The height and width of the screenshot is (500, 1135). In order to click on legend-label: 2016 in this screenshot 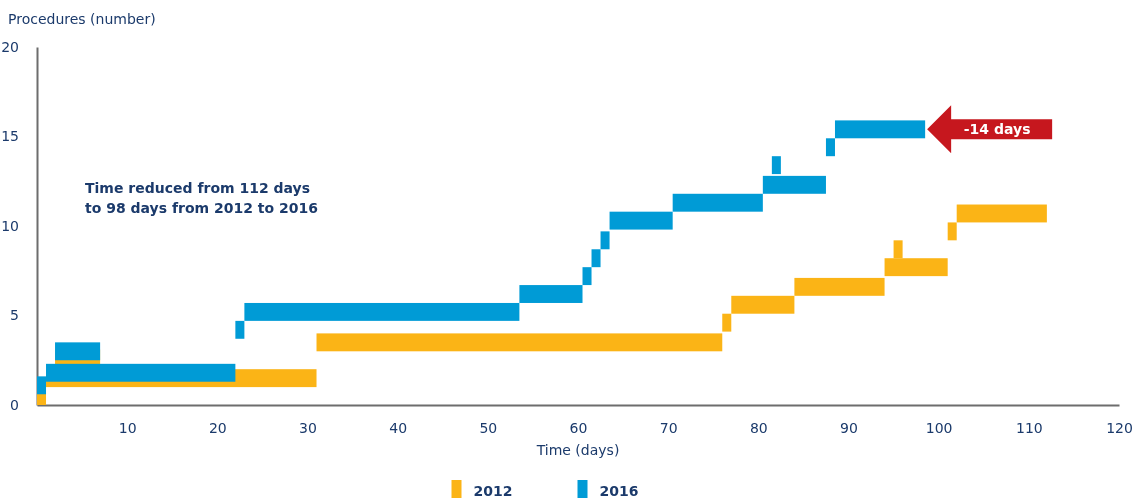, I will do `click(619, 491)`.